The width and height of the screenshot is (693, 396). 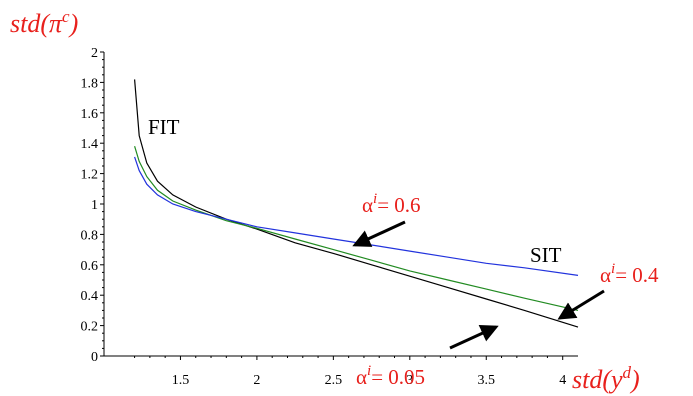 I want to click on y-axis-ticks: 0 0.2 0.4 0.6 0.8 1 1.2 1.4 1.6 1.8 2, so click(x=92, y=205).